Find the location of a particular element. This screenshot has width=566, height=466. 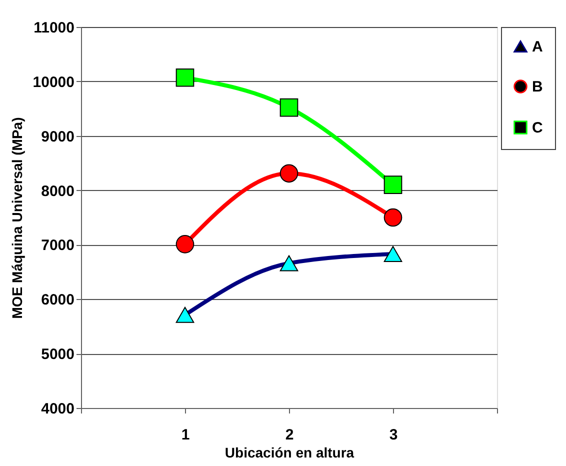

y-tick-label: 8000 is located at coordinates (57, 191).